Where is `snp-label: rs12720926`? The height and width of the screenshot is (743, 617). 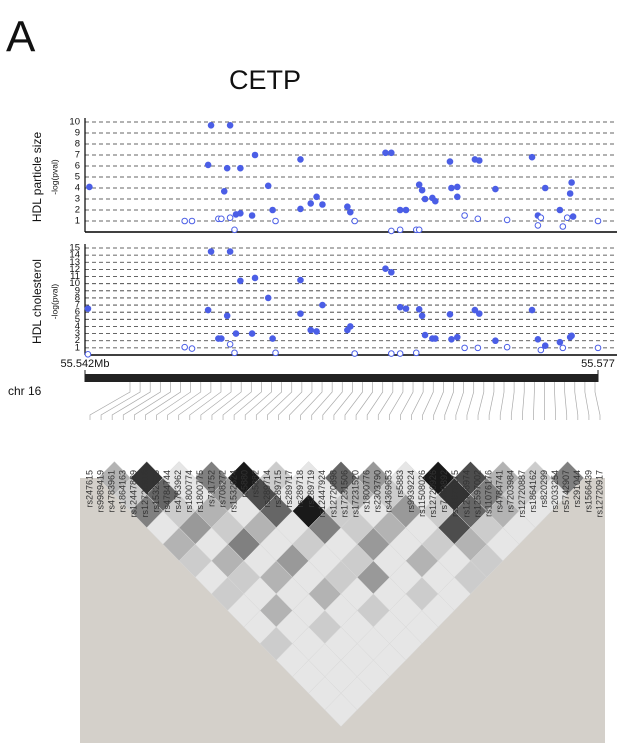
snp-label: rs12720926 is located at coordinates (433, 494).